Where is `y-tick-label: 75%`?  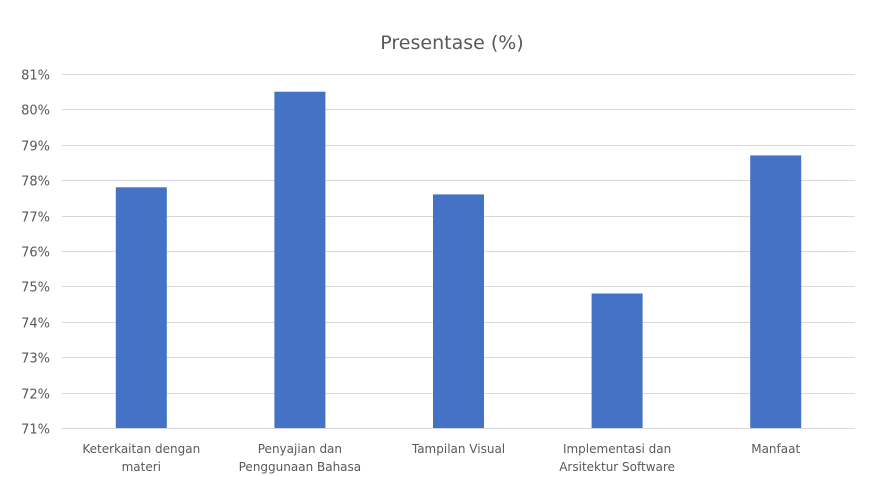 y-tick-label: 75% is located at coordinates (35, 288).